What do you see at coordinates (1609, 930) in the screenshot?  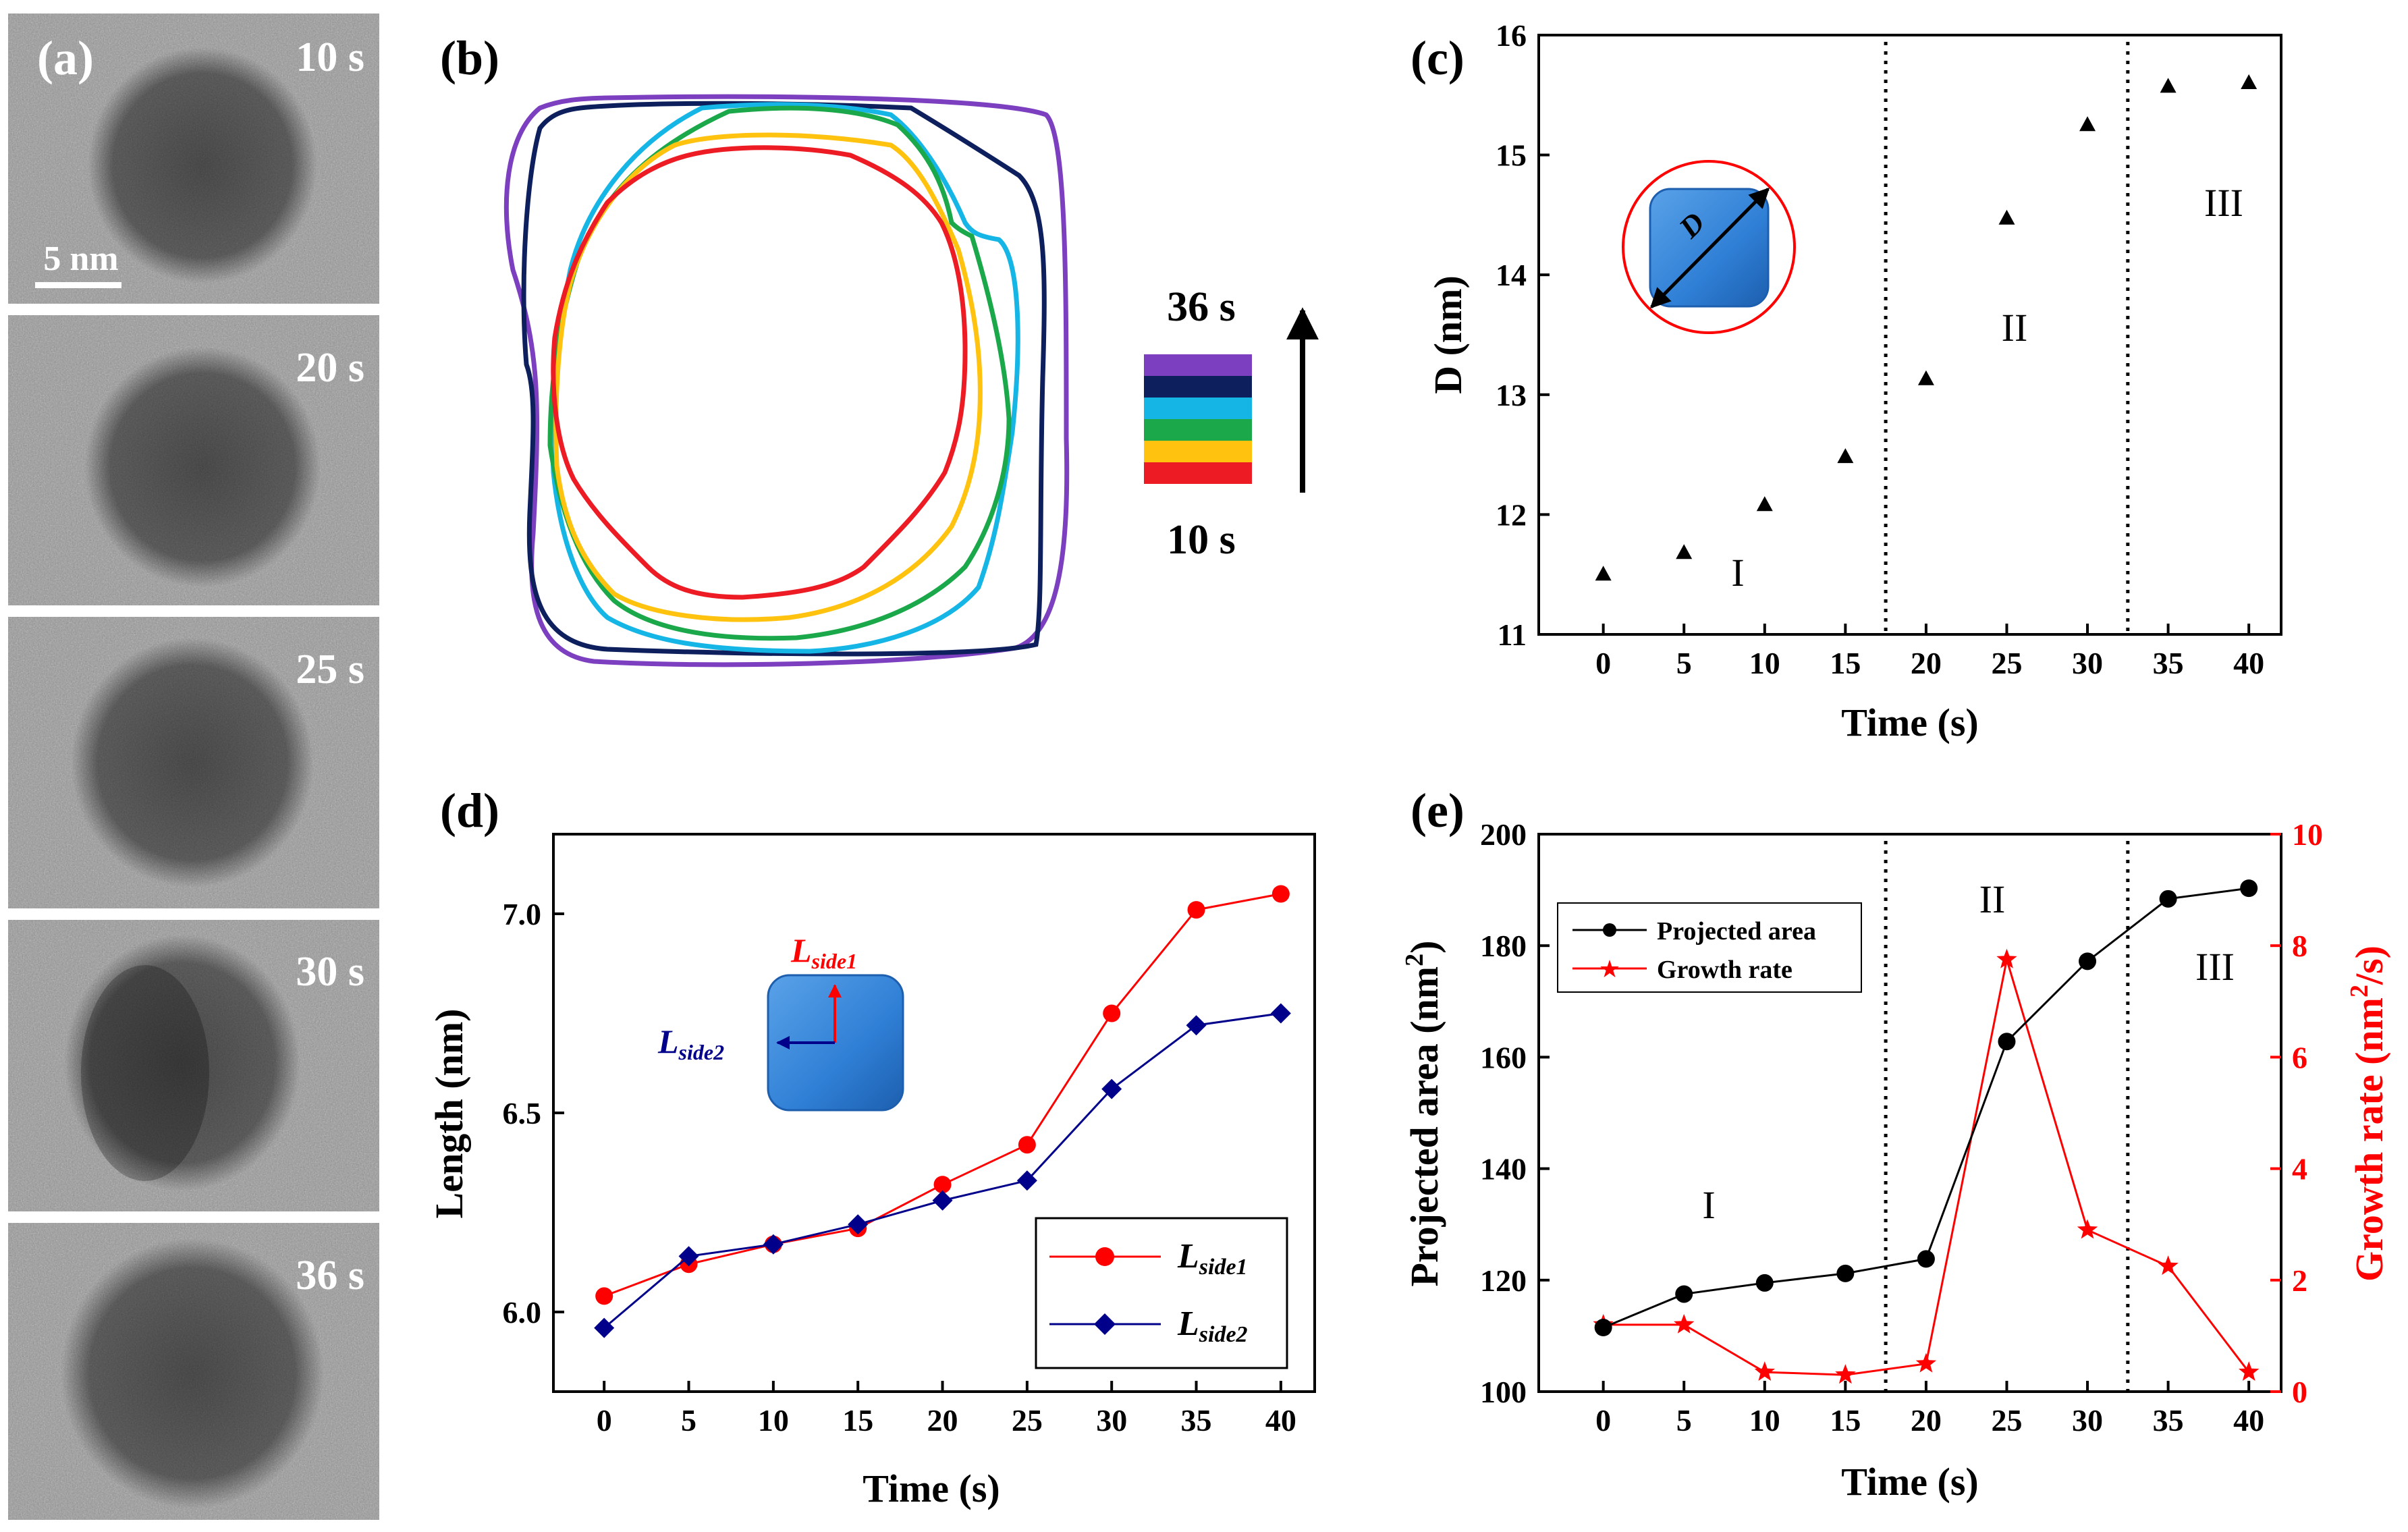 I see `legend-marker-area` at bounding box center [1609, 930].